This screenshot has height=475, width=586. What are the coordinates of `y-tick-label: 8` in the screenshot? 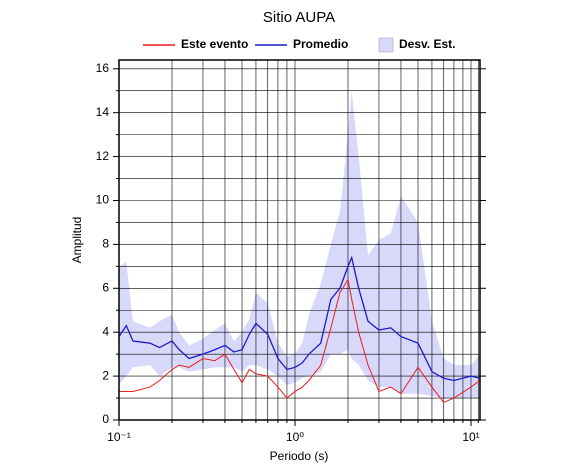 It's located at (105, 244).